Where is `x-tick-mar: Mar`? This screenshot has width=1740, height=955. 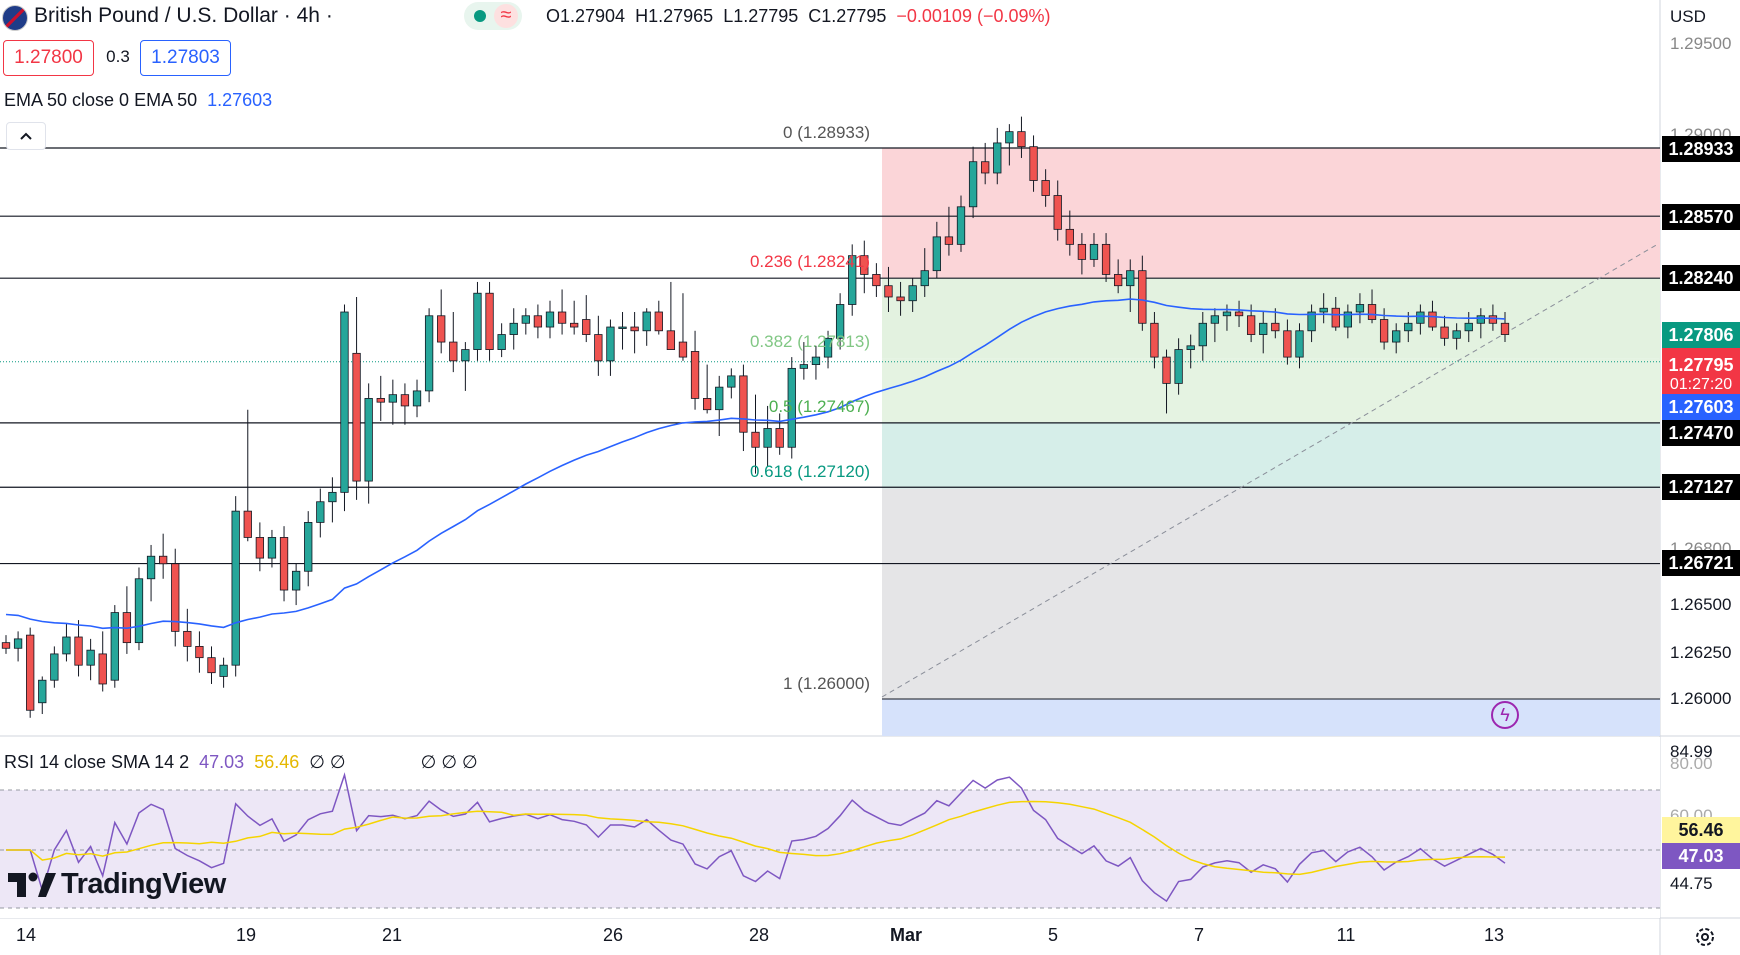
x-tick-mar: Mar is located at coordinates (906, 935).